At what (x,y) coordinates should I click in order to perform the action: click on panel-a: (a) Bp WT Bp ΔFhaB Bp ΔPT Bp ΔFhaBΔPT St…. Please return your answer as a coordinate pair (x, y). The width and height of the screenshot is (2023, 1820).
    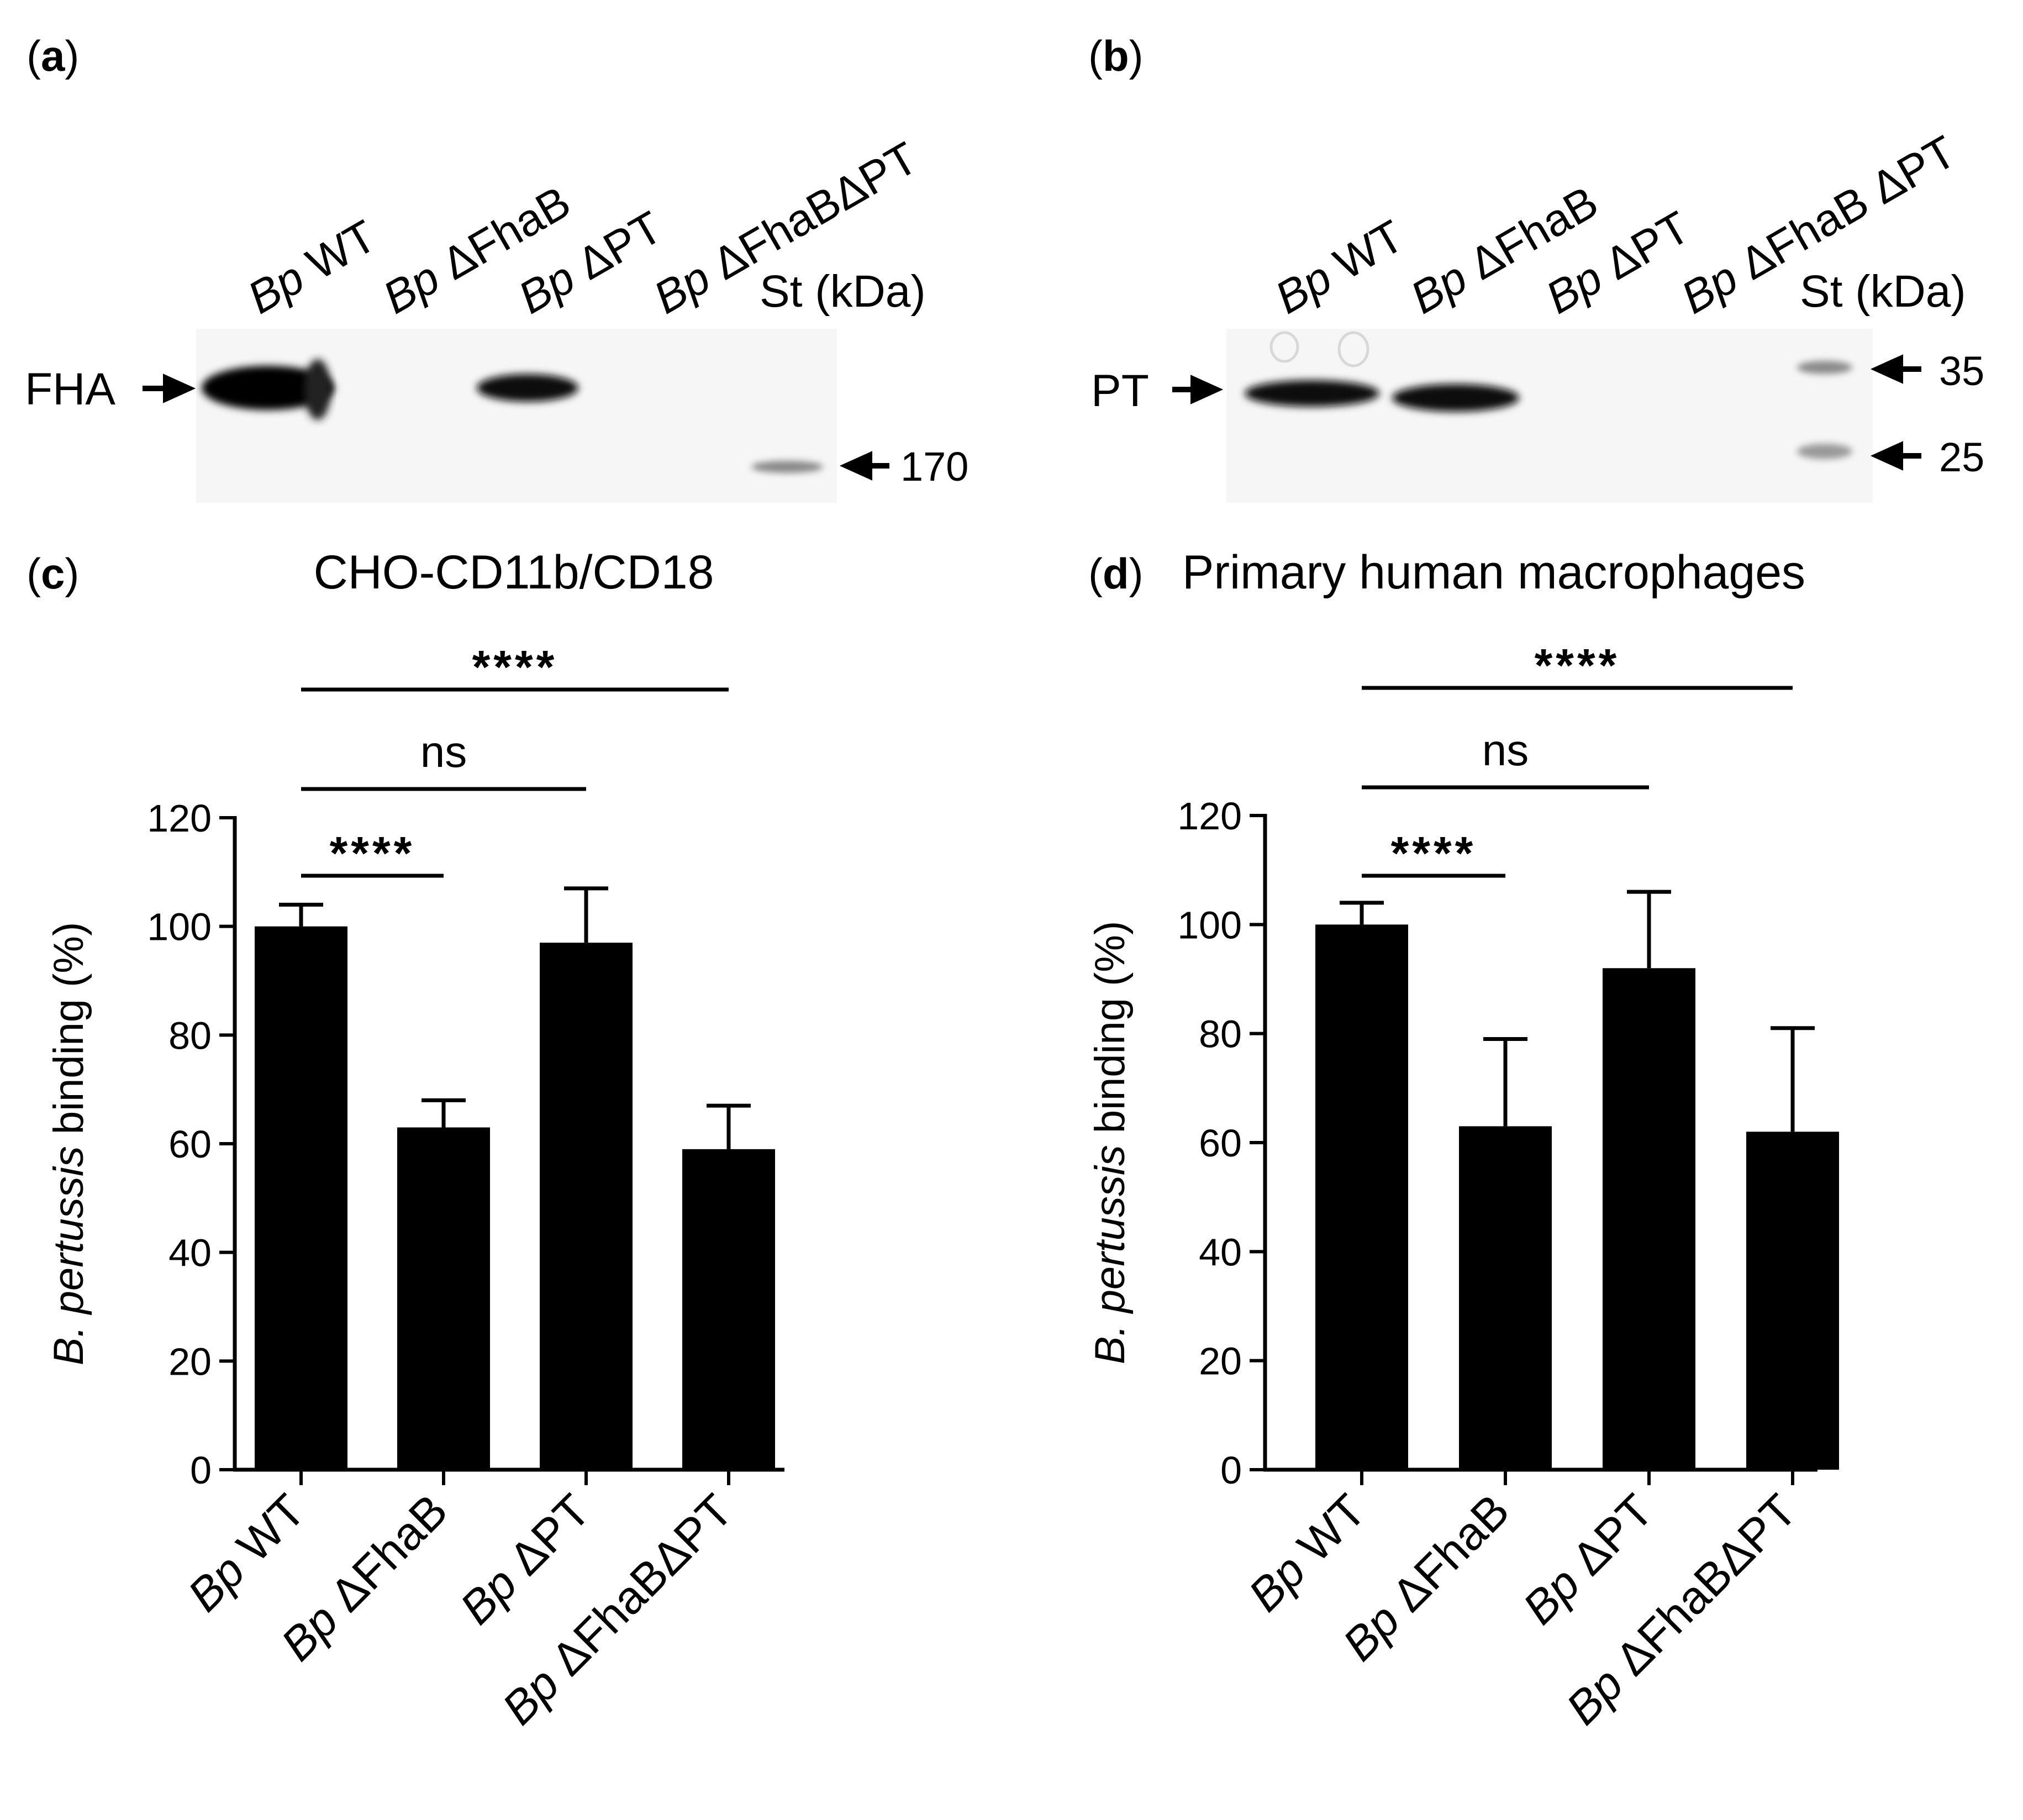
    Looking at the image, I should click on (497, 267).